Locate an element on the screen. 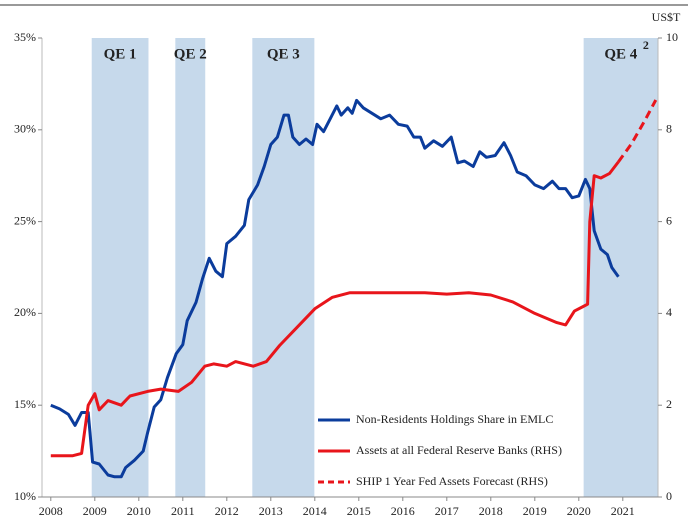  qe-label: QE 3 is located at coordinates (283, 54).